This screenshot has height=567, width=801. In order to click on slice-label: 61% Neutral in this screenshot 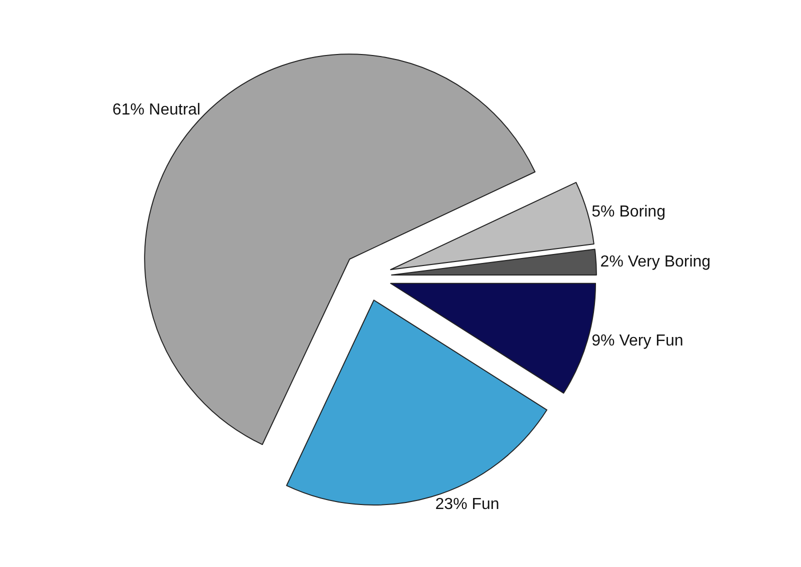, I will do `click(156, 109)`.